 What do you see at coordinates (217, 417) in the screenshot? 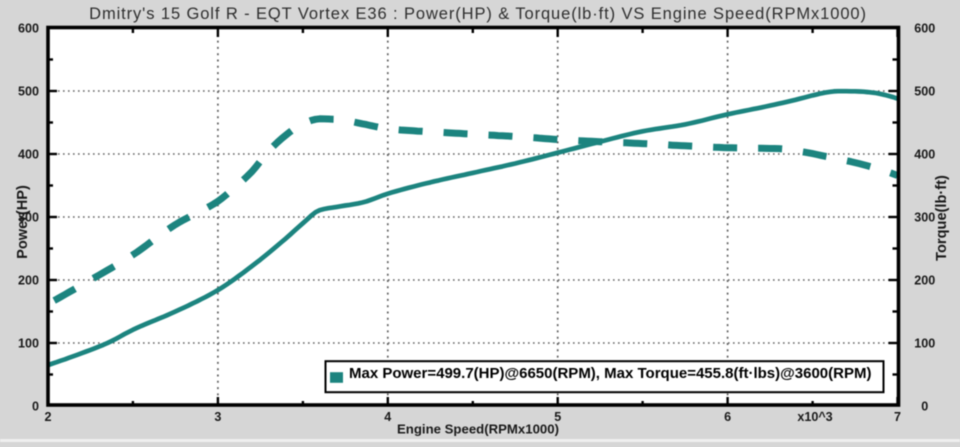
I see `svg-text: 3` at bounding box center [217, 417].